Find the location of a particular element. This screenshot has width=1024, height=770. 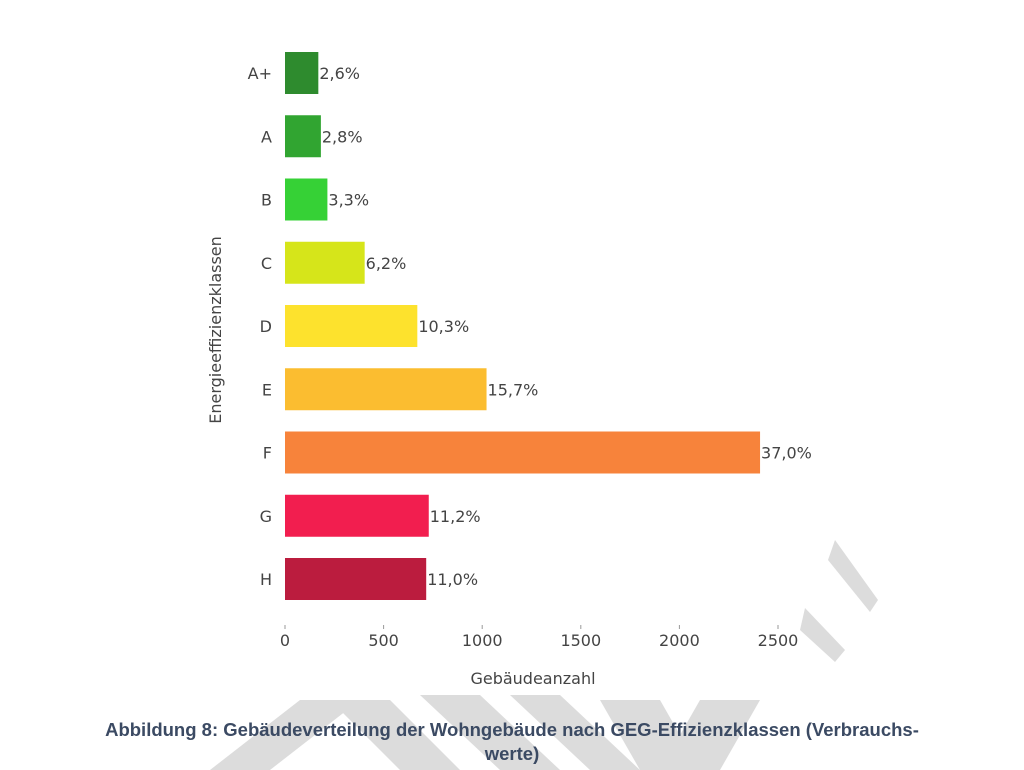

category-labels: A+ A B C D E F G H is located at coordinates (260, 326).